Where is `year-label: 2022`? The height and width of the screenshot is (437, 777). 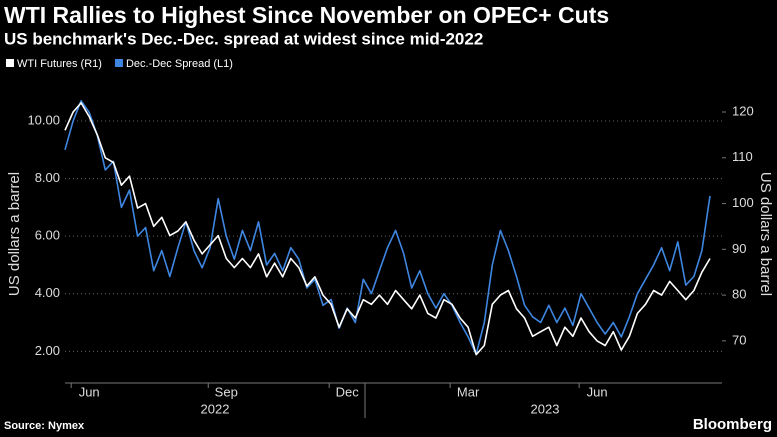
year-label: 2022 is located at coordinates (215, 408).